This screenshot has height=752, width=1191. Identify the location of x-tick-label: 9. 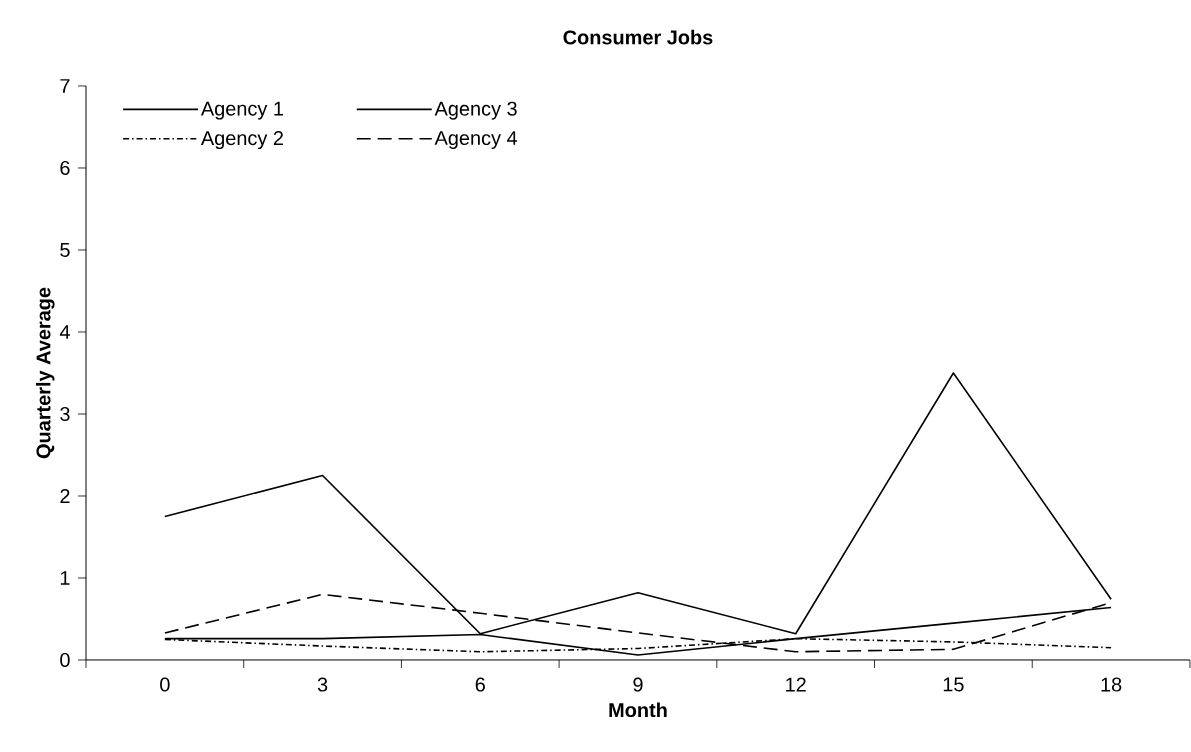
(638, 684).